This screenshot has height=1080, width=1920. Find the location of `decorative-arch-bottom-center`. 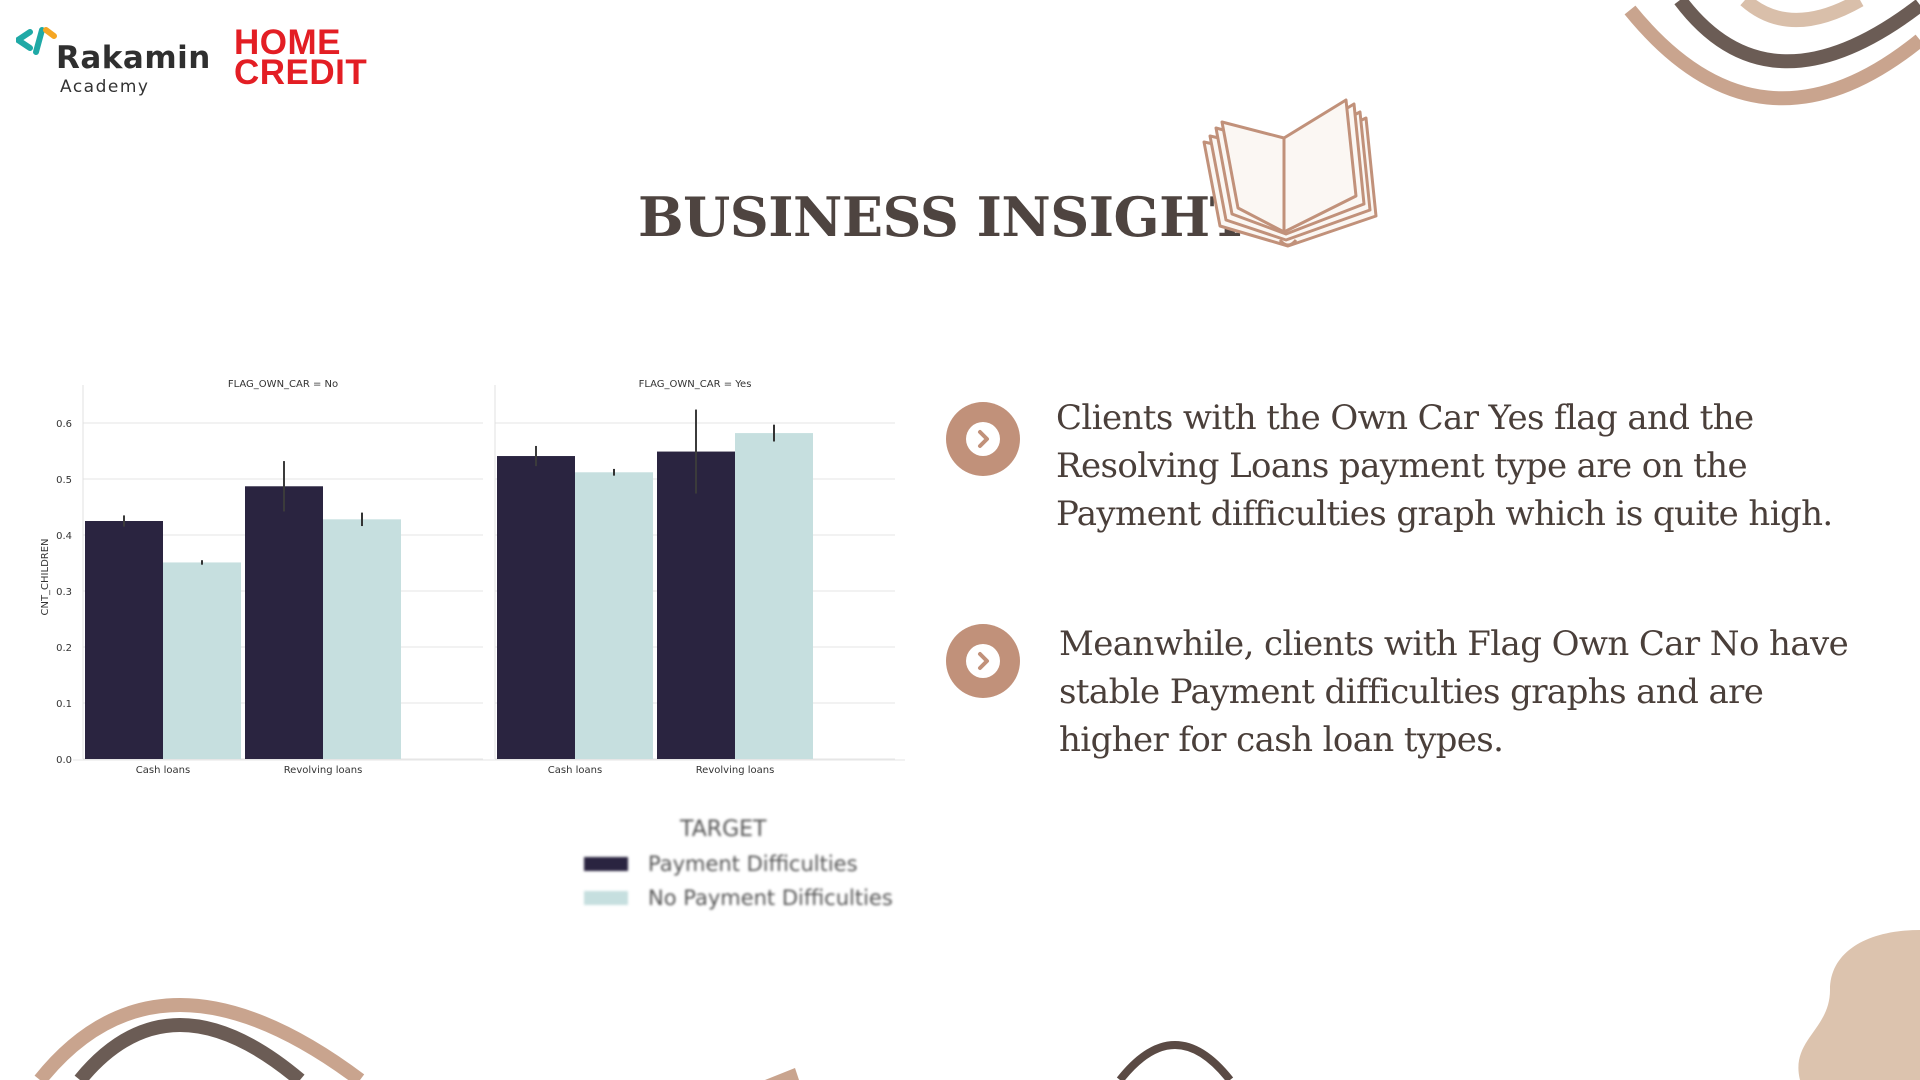

decorative-arch-bottom-center is located at coordinates (1175, 1060).